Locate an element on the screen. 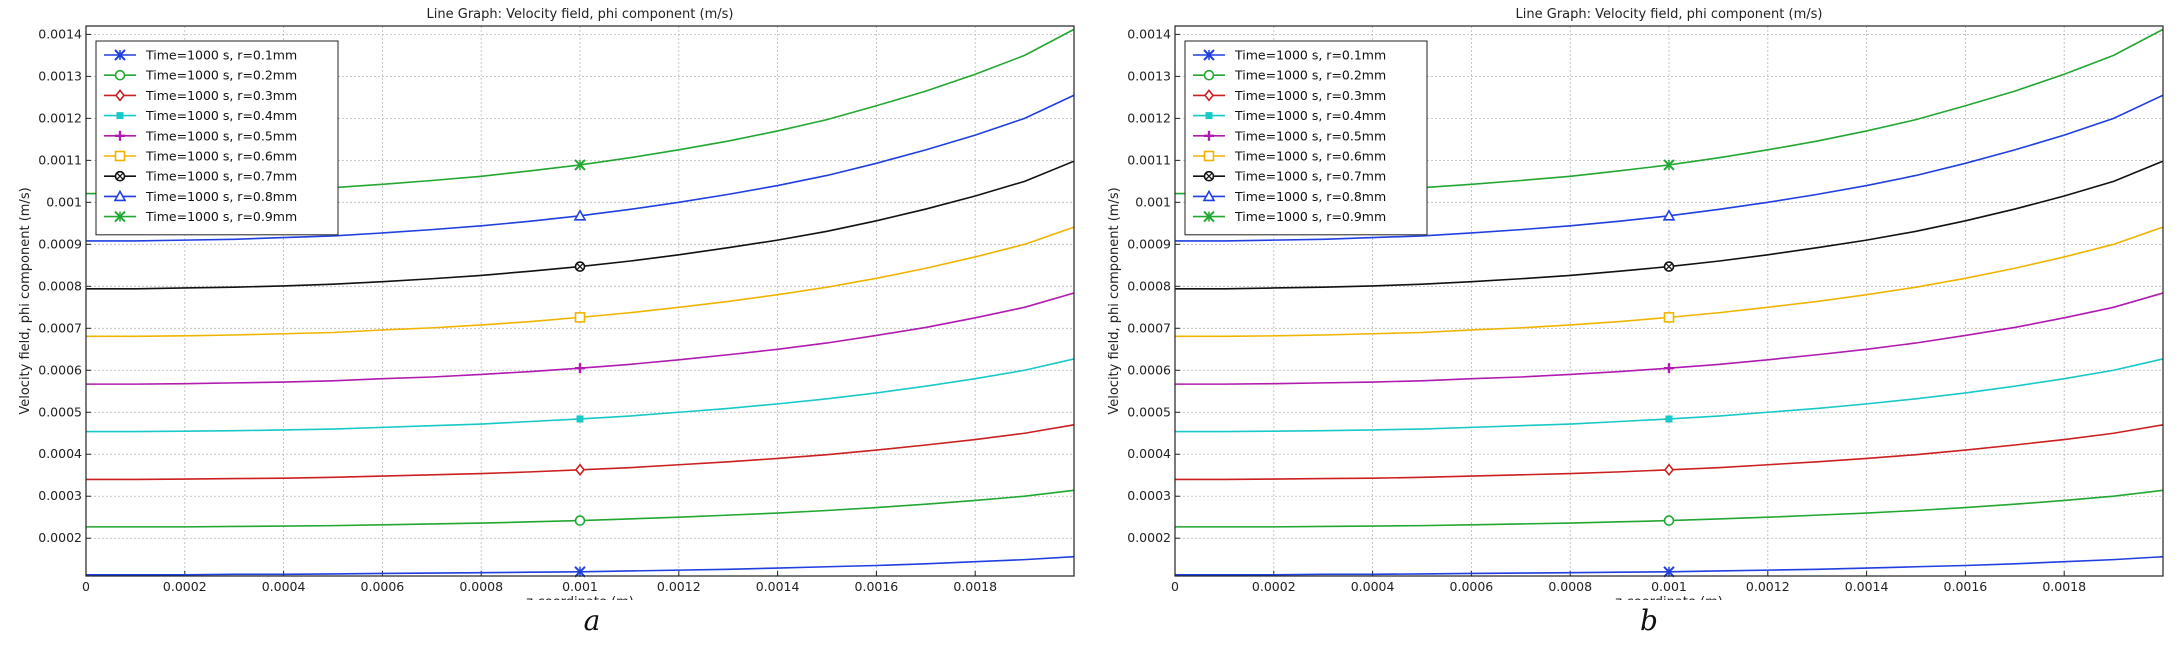  c1-legend-box is located at coordinates (1306, 138).